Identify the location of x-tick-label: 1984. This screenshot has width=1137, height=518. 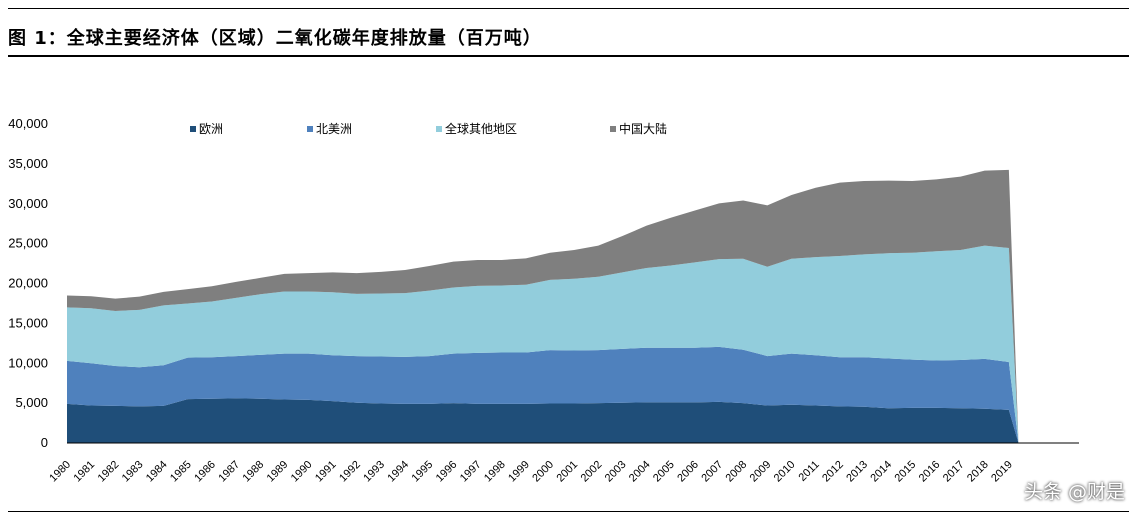
(157, 472).